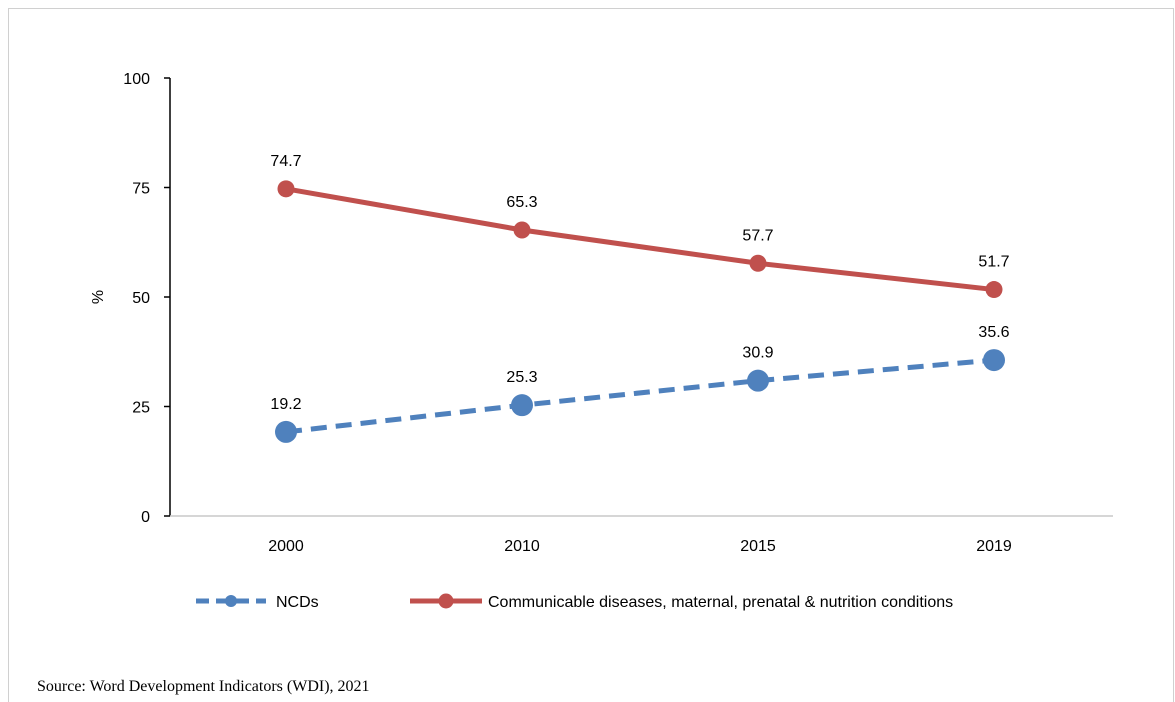 The width and height of the screenshot is (1175, 702). What do you see at coordinates (98, 297) in the screenshot?
I see `y-axis-title: %` at bounding box center [98, 297].